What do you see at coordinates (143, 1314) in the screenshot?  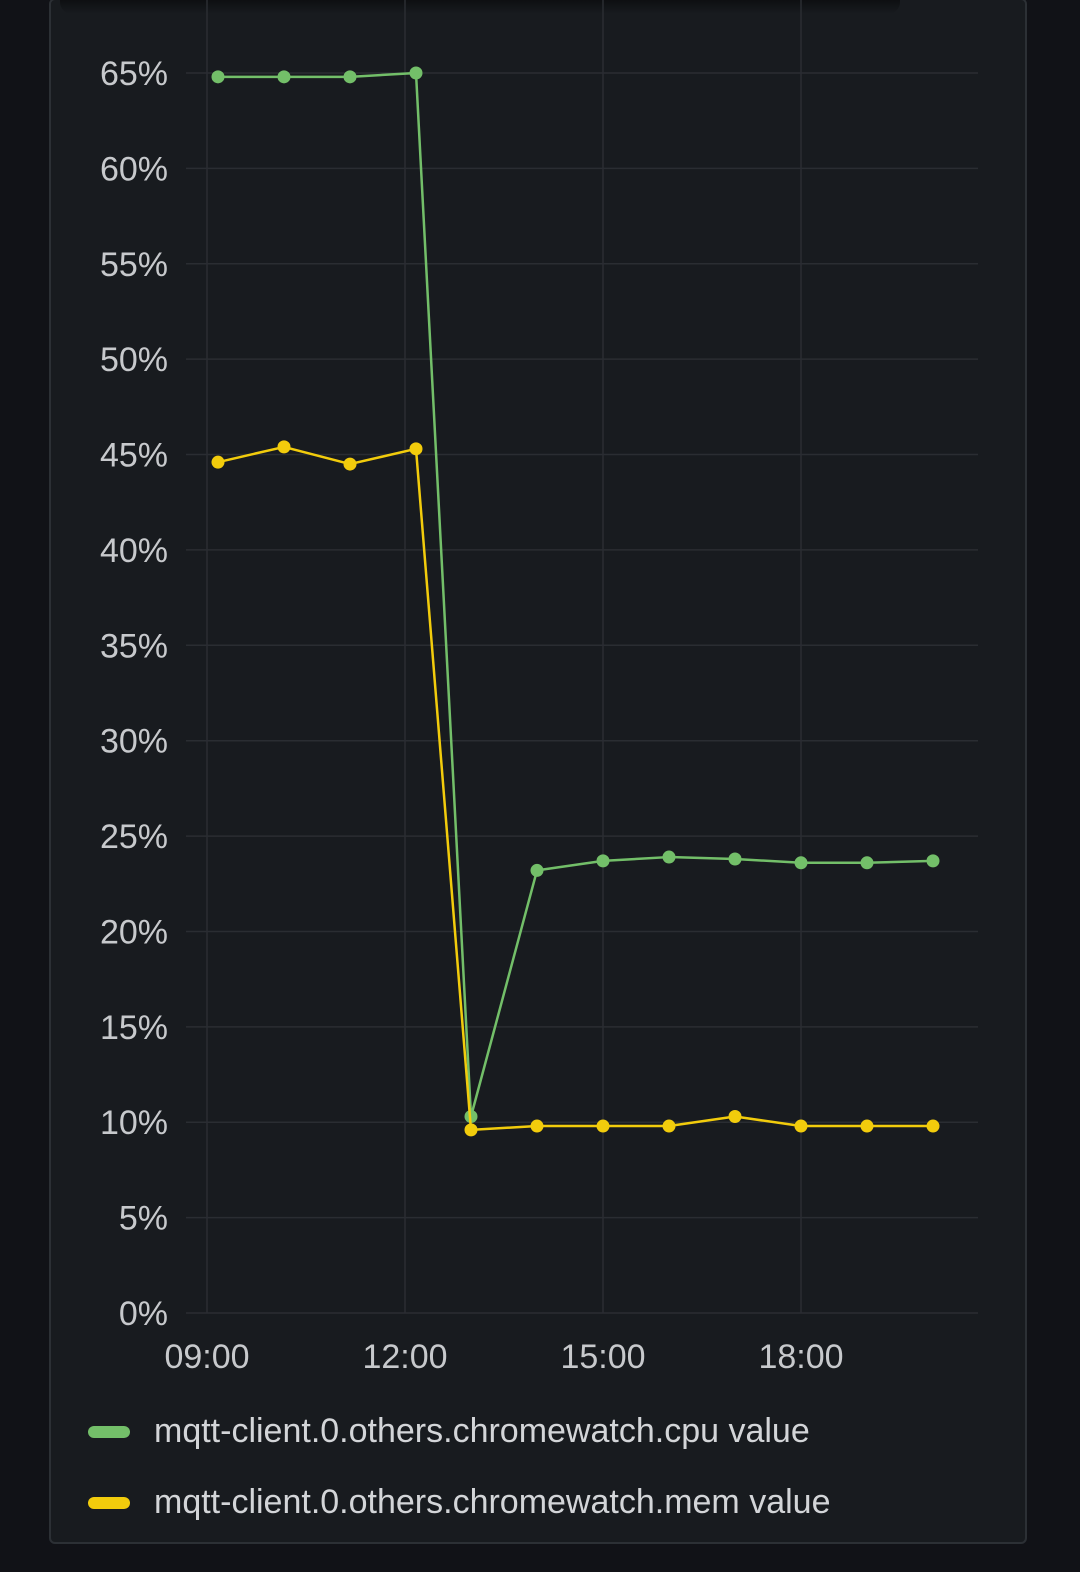 I see `y-tick-label: 0%` at bounding box center [143, 1314].